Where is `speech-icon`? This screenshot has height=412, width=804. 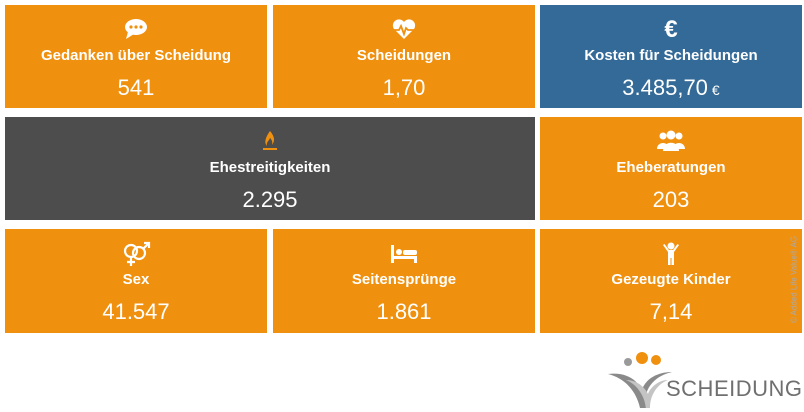 speech-icon is located at coordinates (136, 29).